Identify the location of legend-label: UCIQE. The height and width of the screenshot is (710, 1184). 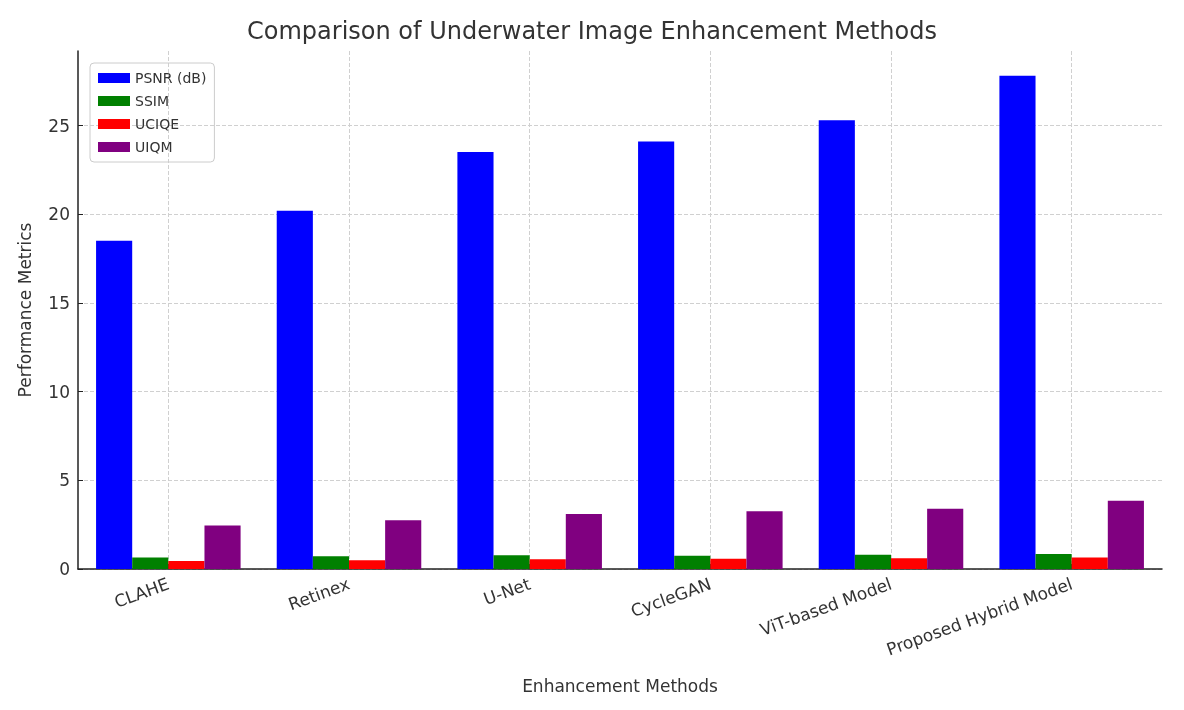
(157, 124).